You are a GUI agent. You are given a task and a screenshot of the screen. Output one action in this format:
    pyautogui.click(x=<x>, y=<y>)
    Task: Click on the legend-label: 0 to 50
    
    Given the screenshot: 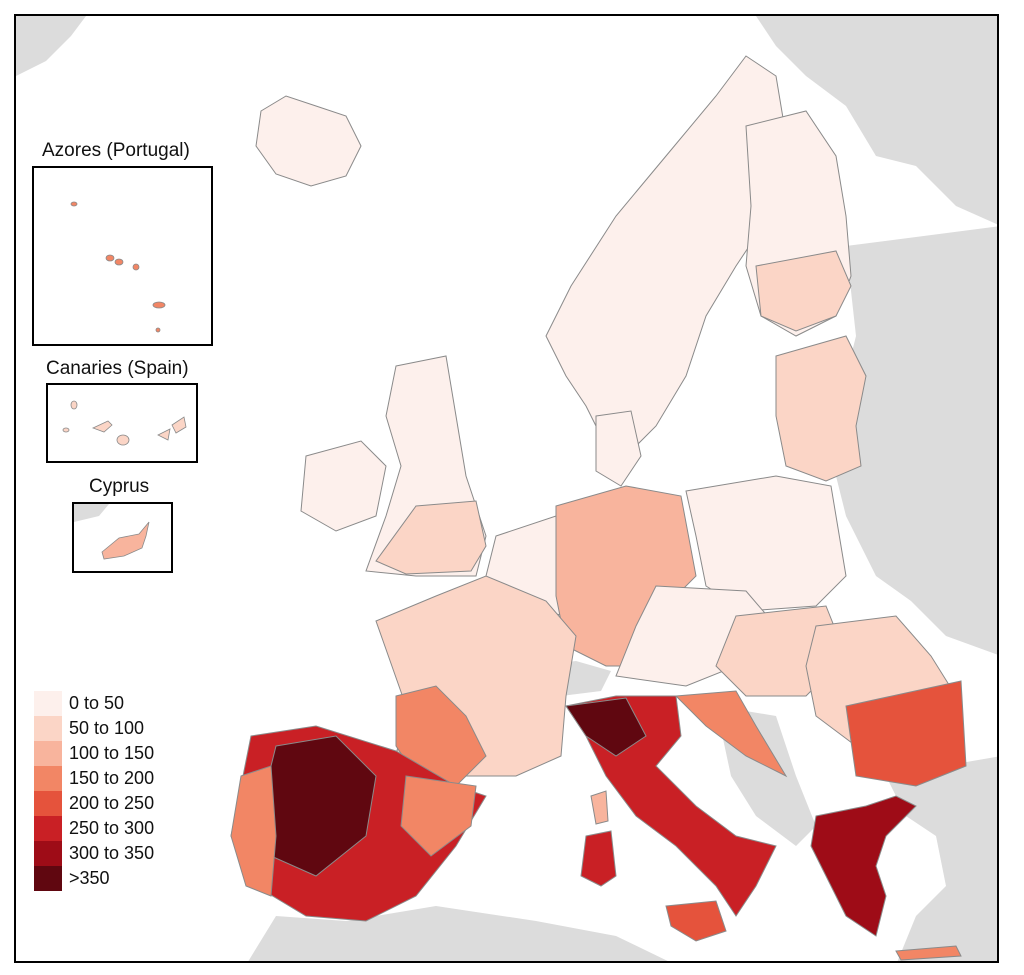 What is the action you would take?
    pyautogui.click(x=97, y=703)
    